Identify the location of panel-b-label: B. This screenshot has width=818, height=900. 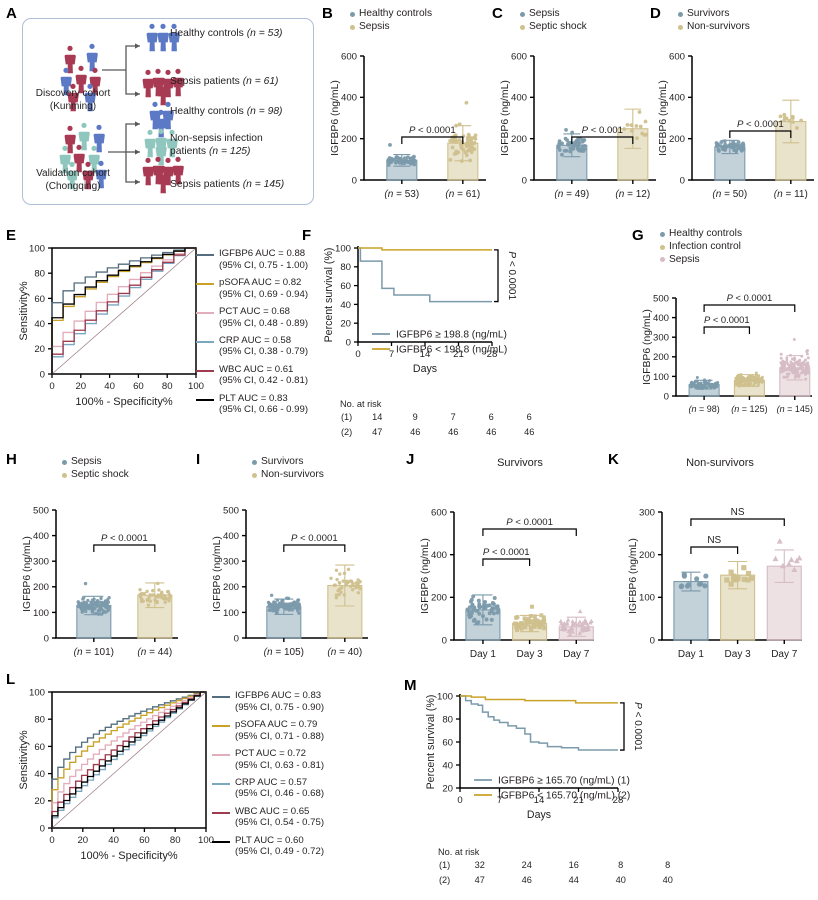
(327, 13).